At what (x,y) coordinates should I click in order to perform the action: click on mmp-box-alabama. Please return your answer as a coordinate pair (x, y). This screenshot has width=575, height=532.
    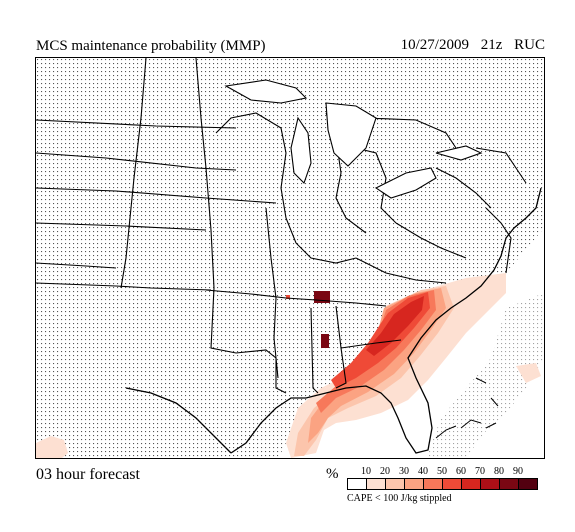
    Looking at the image, I should click on (325, 341).